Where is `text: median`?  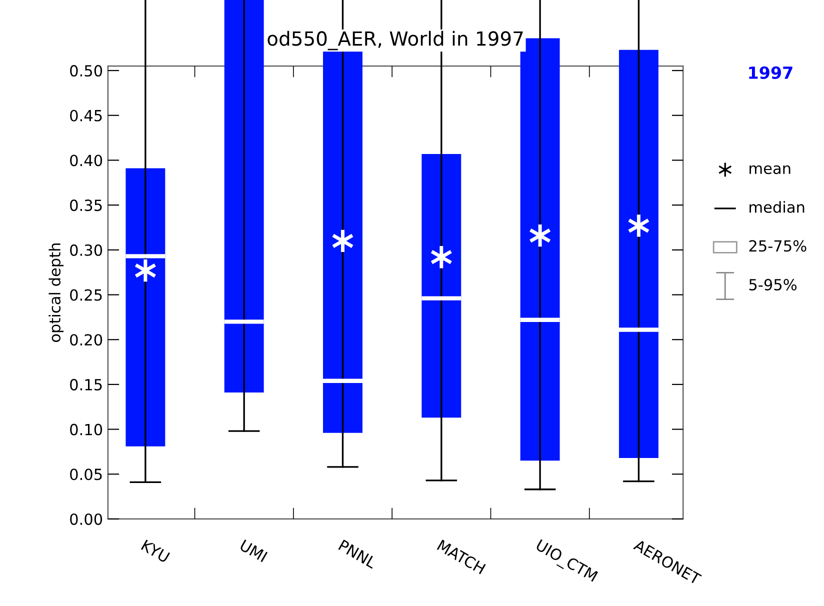 text: median is located at coordinates (777, 207).